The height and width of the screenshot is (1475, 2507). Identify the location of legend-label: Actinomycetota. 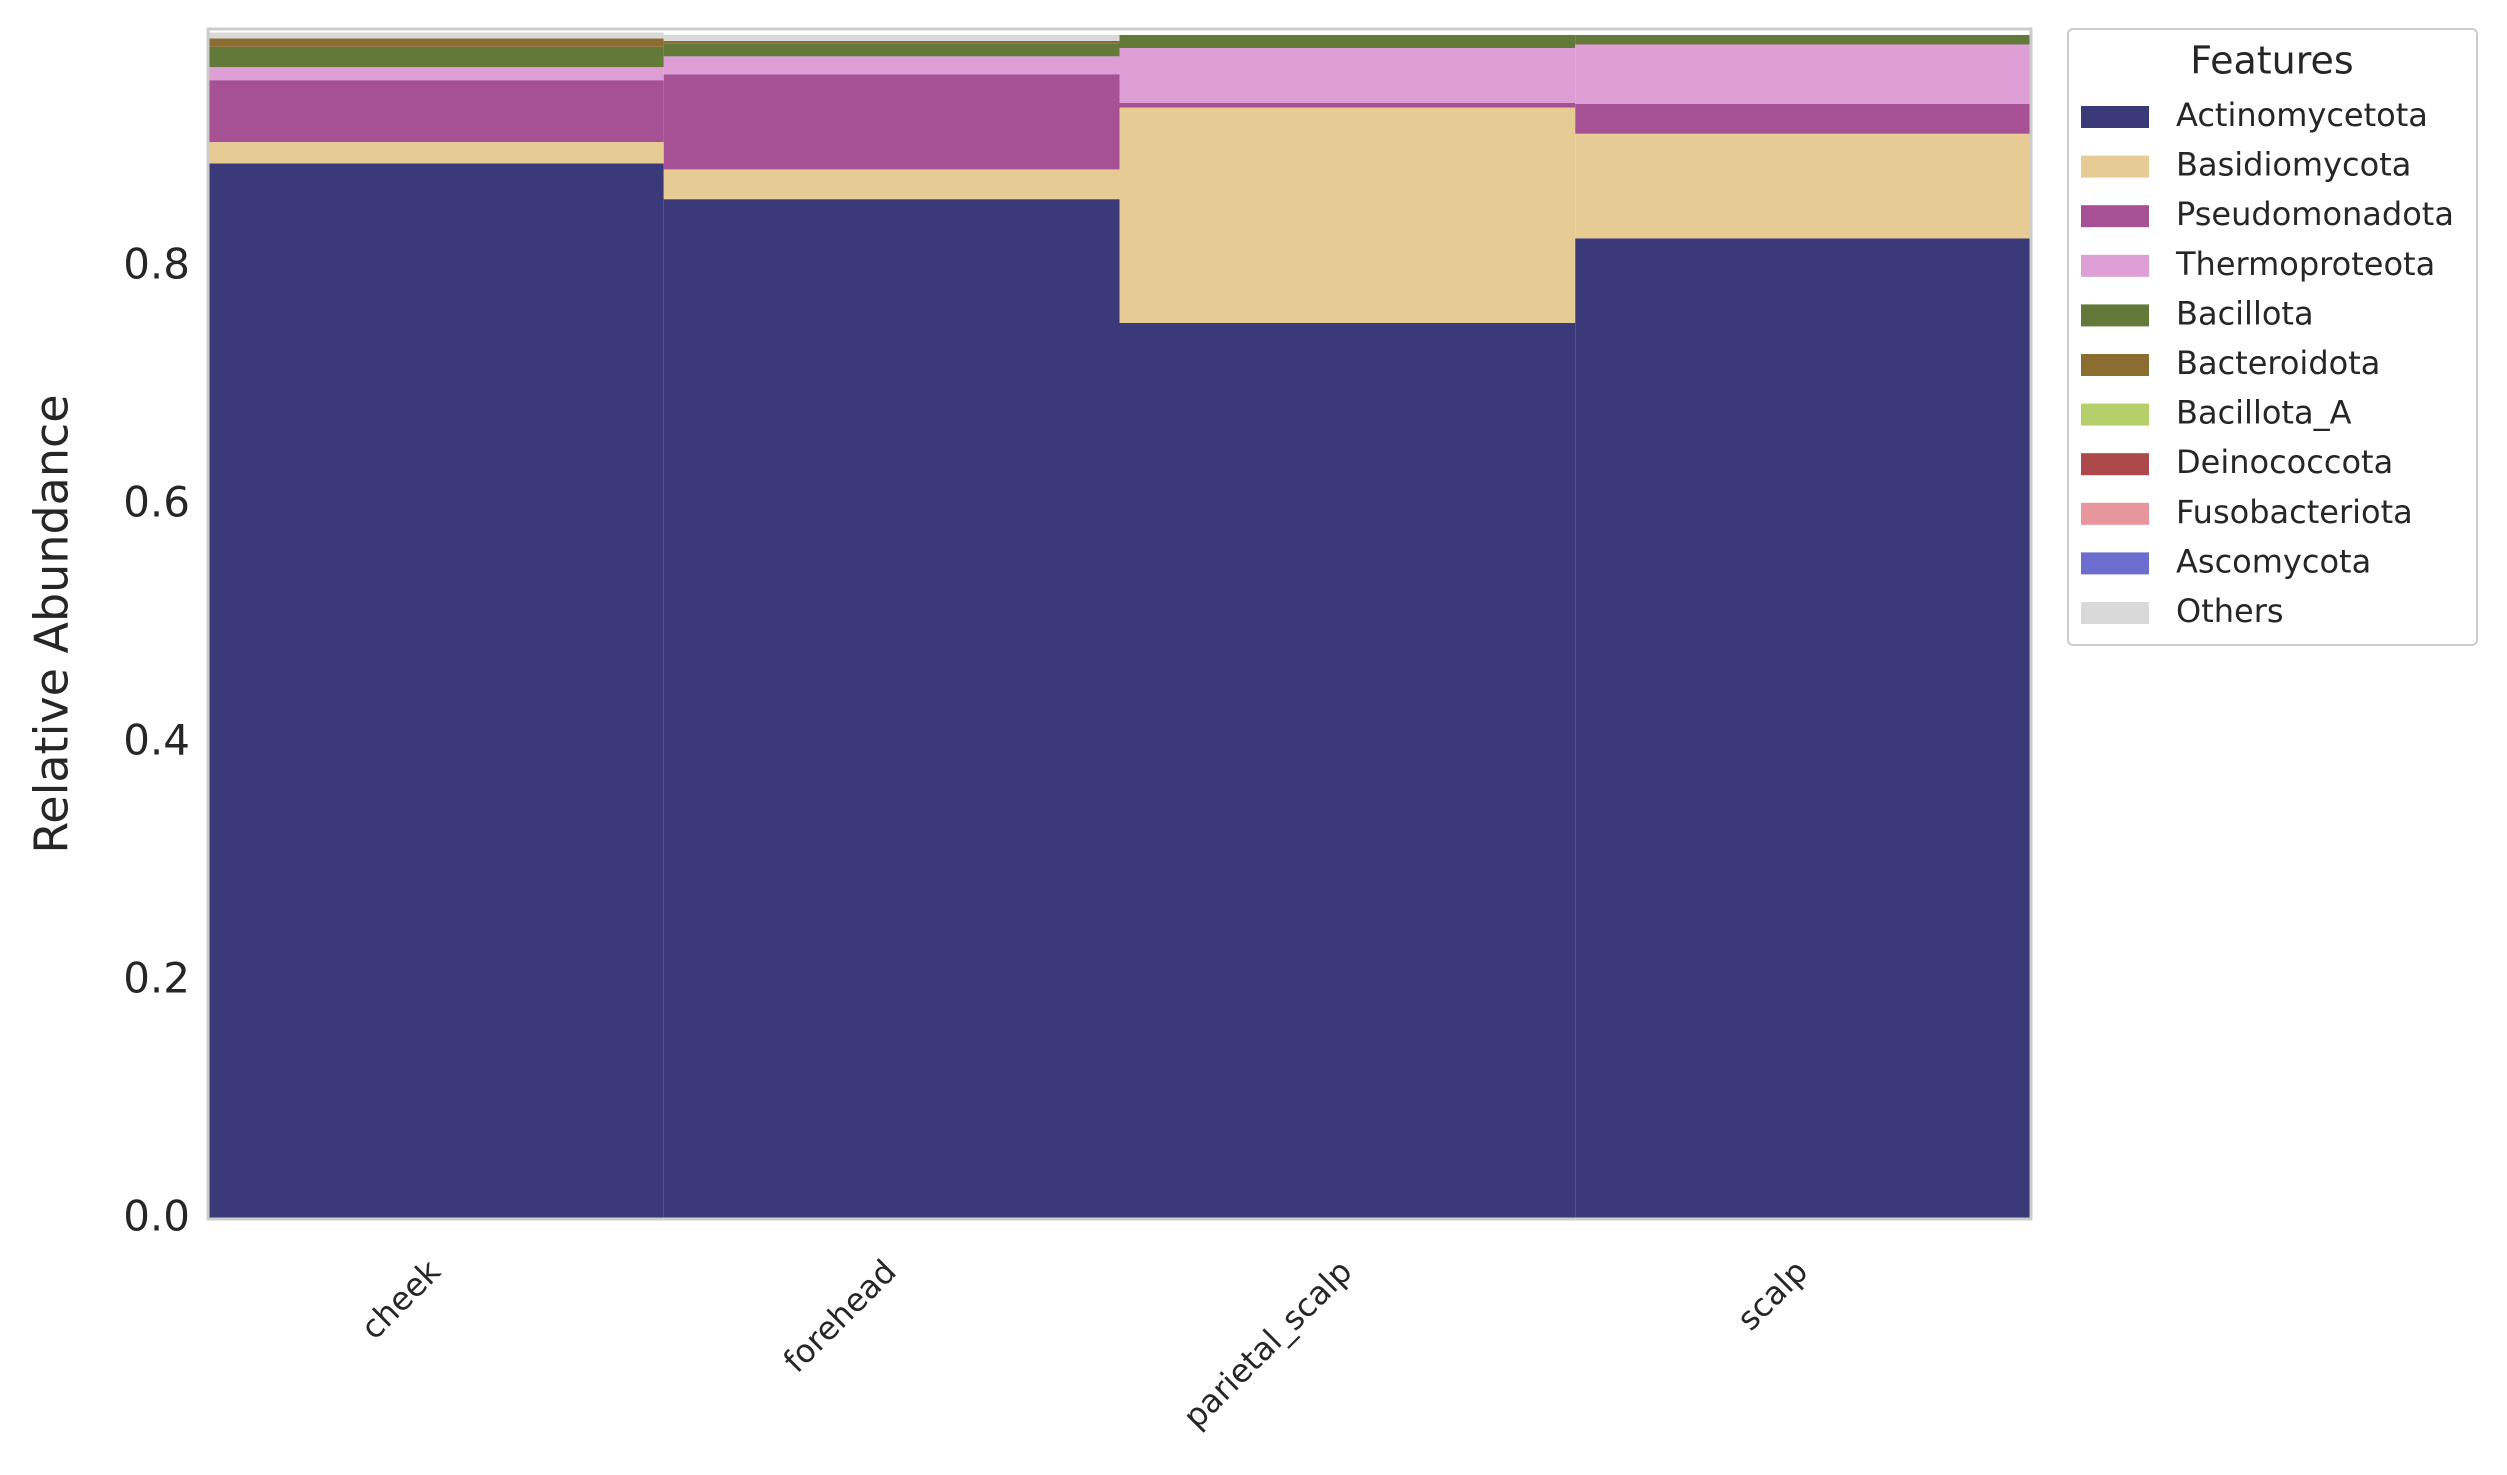
(2302, 115).